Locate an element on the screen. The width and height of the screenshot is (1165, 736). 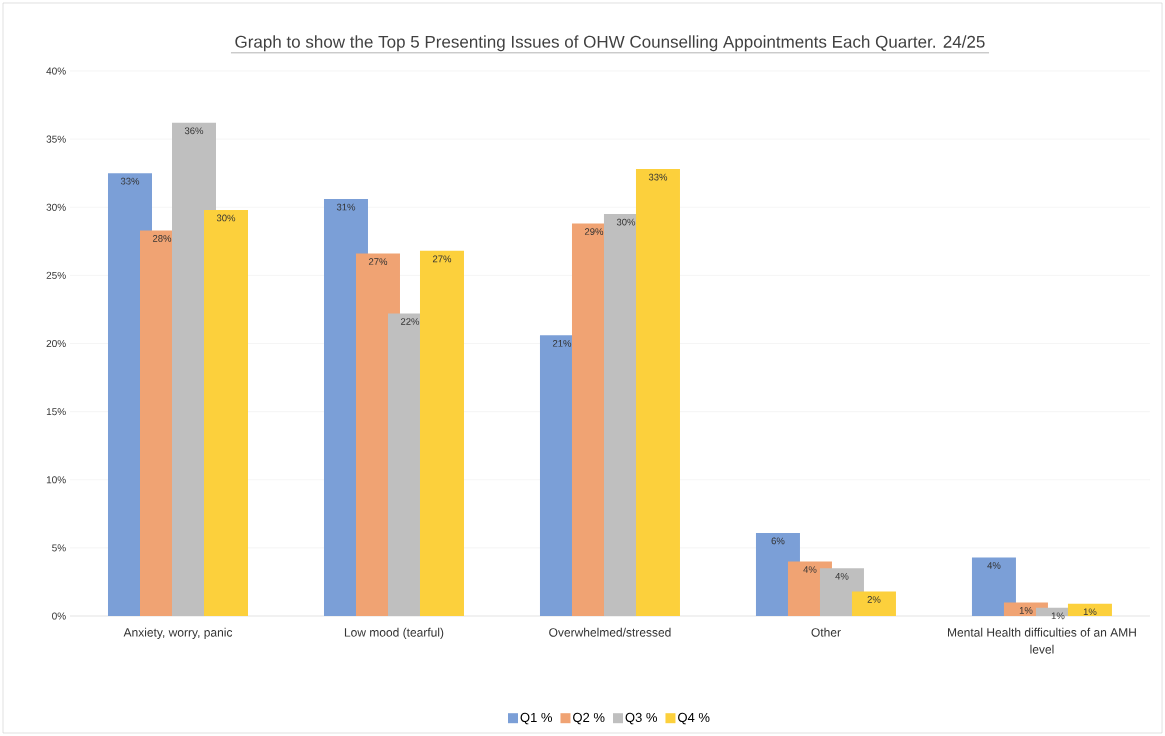
y-tick-label: 25% is located at coordinates (56, 275).